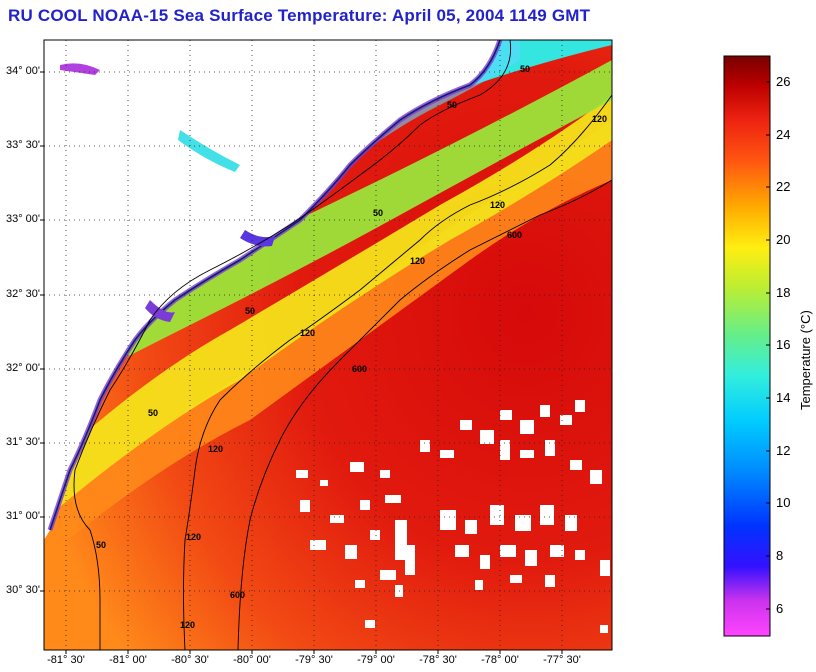 The image size is (816, 672). Describe the element at coordinates (22, 145) in the screenshot. I see `latitude-label: 33° 30'` at that location.